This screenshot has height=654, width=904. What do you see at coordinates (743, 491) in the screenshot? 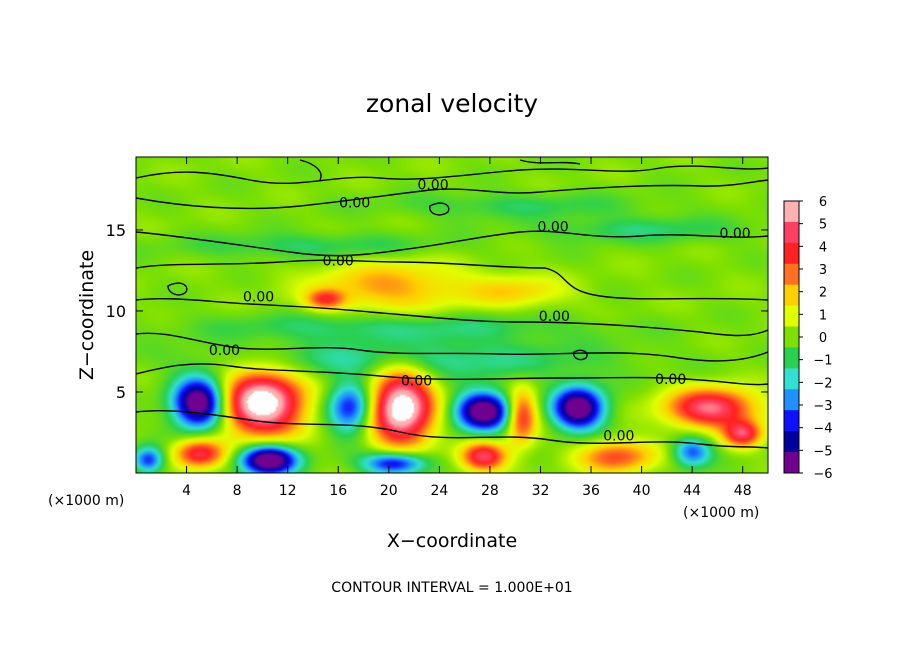
I see `x-tick-label: 48` at bounding box center [743, 491].